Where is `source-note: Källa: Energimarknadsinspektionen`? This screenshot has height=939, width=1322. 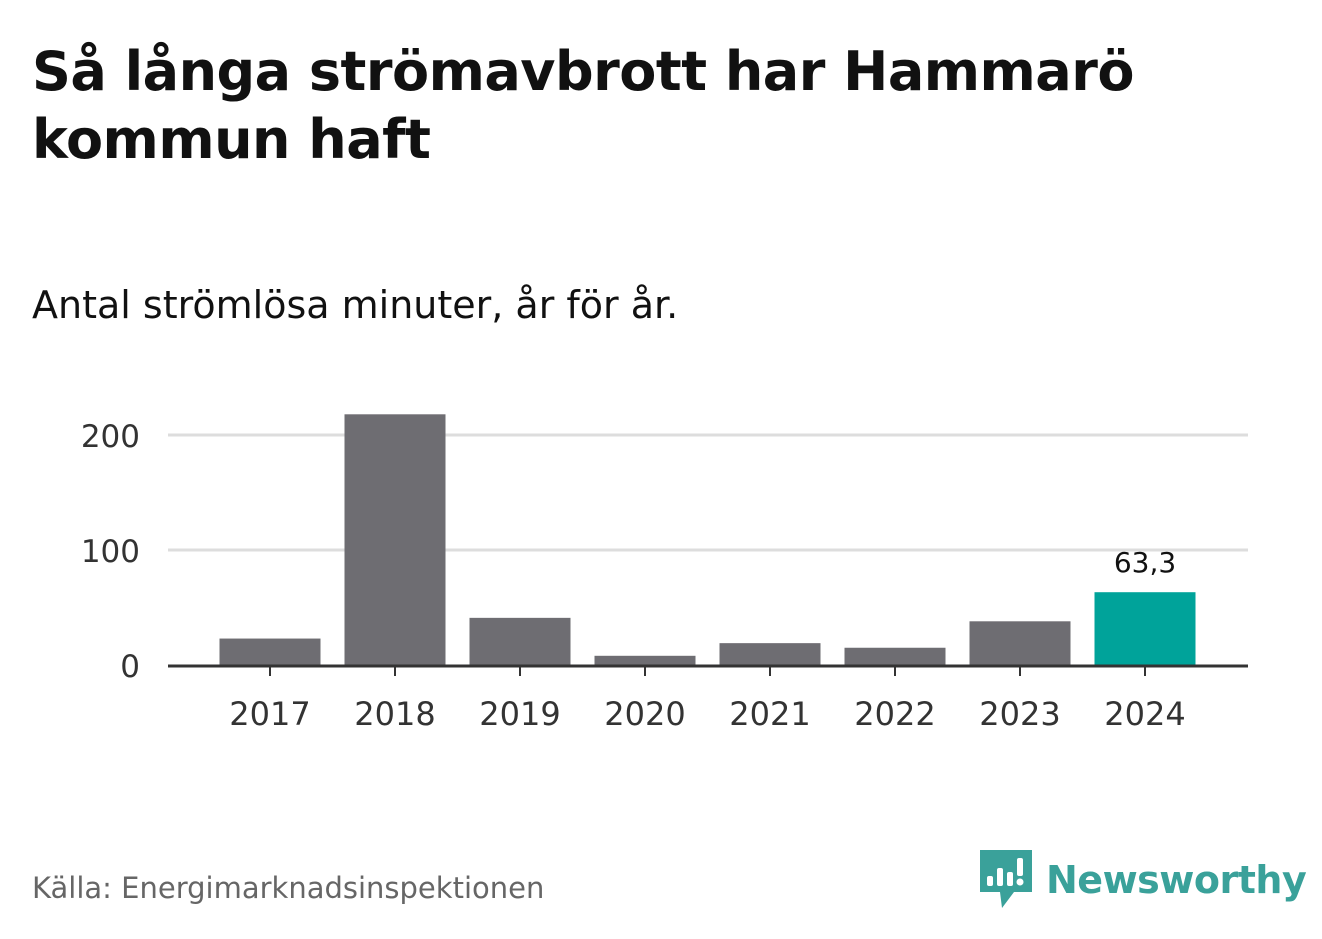 source-note: Källa: Energimarknadsinspektionen is located at coordinates (288, 888).